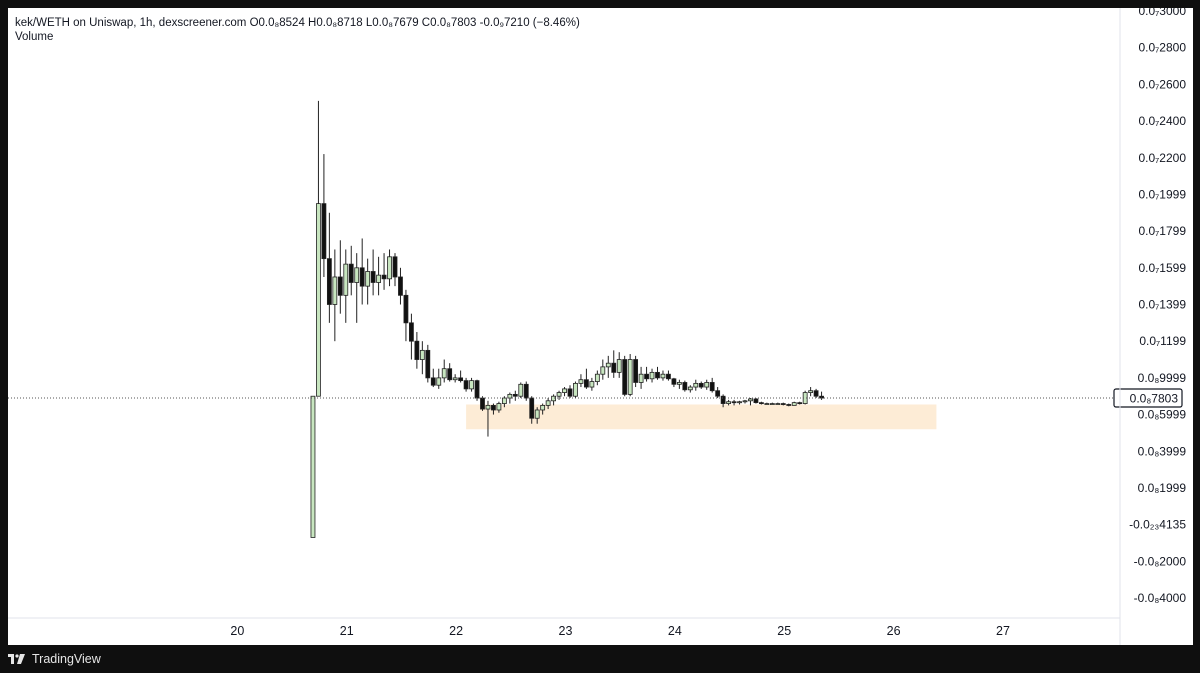  Describe the element at coordinates (1160, 598) in the screenshot. I see `y-tick-label: -0.0₈4000` at that location.